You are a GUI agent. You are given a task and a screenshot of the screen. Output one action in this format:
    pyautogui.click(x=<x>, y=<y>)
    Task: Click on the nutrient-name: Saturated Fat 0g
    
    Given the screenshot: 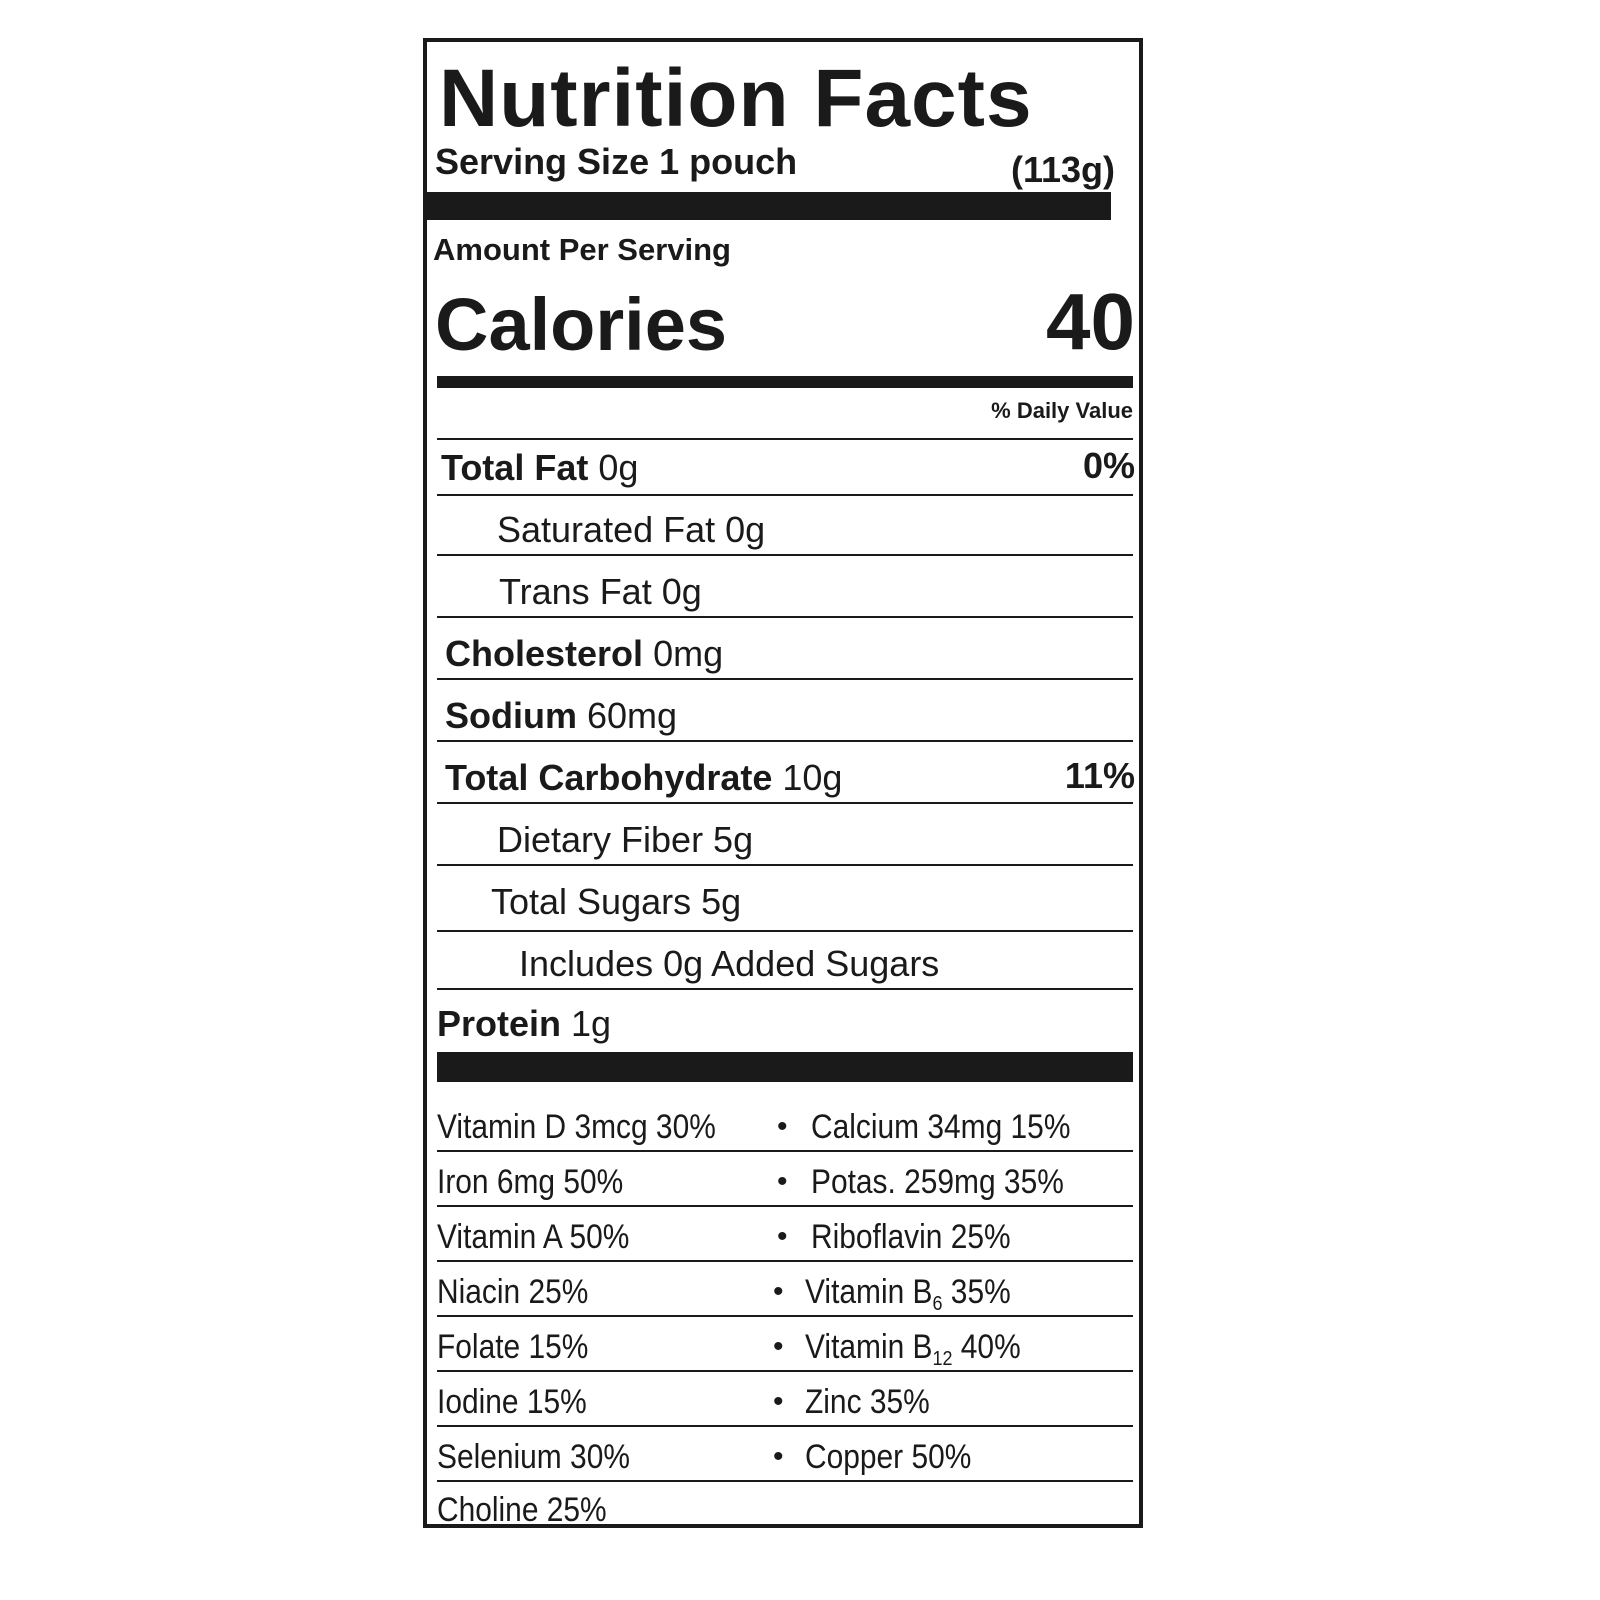 What is the action you would take?
    pyautogui.click(x=631, y=529)
    